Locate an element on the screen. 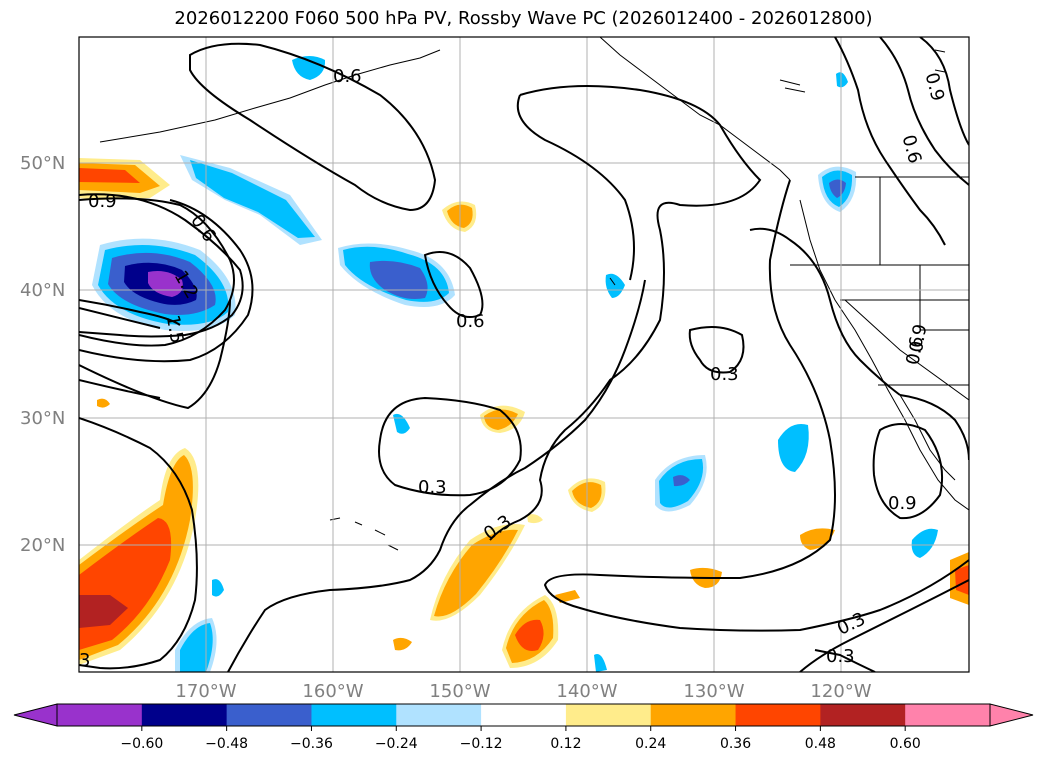 The image size is (1047, 765). lat-label-50n: 50°N is located at coordinates (42, 163).